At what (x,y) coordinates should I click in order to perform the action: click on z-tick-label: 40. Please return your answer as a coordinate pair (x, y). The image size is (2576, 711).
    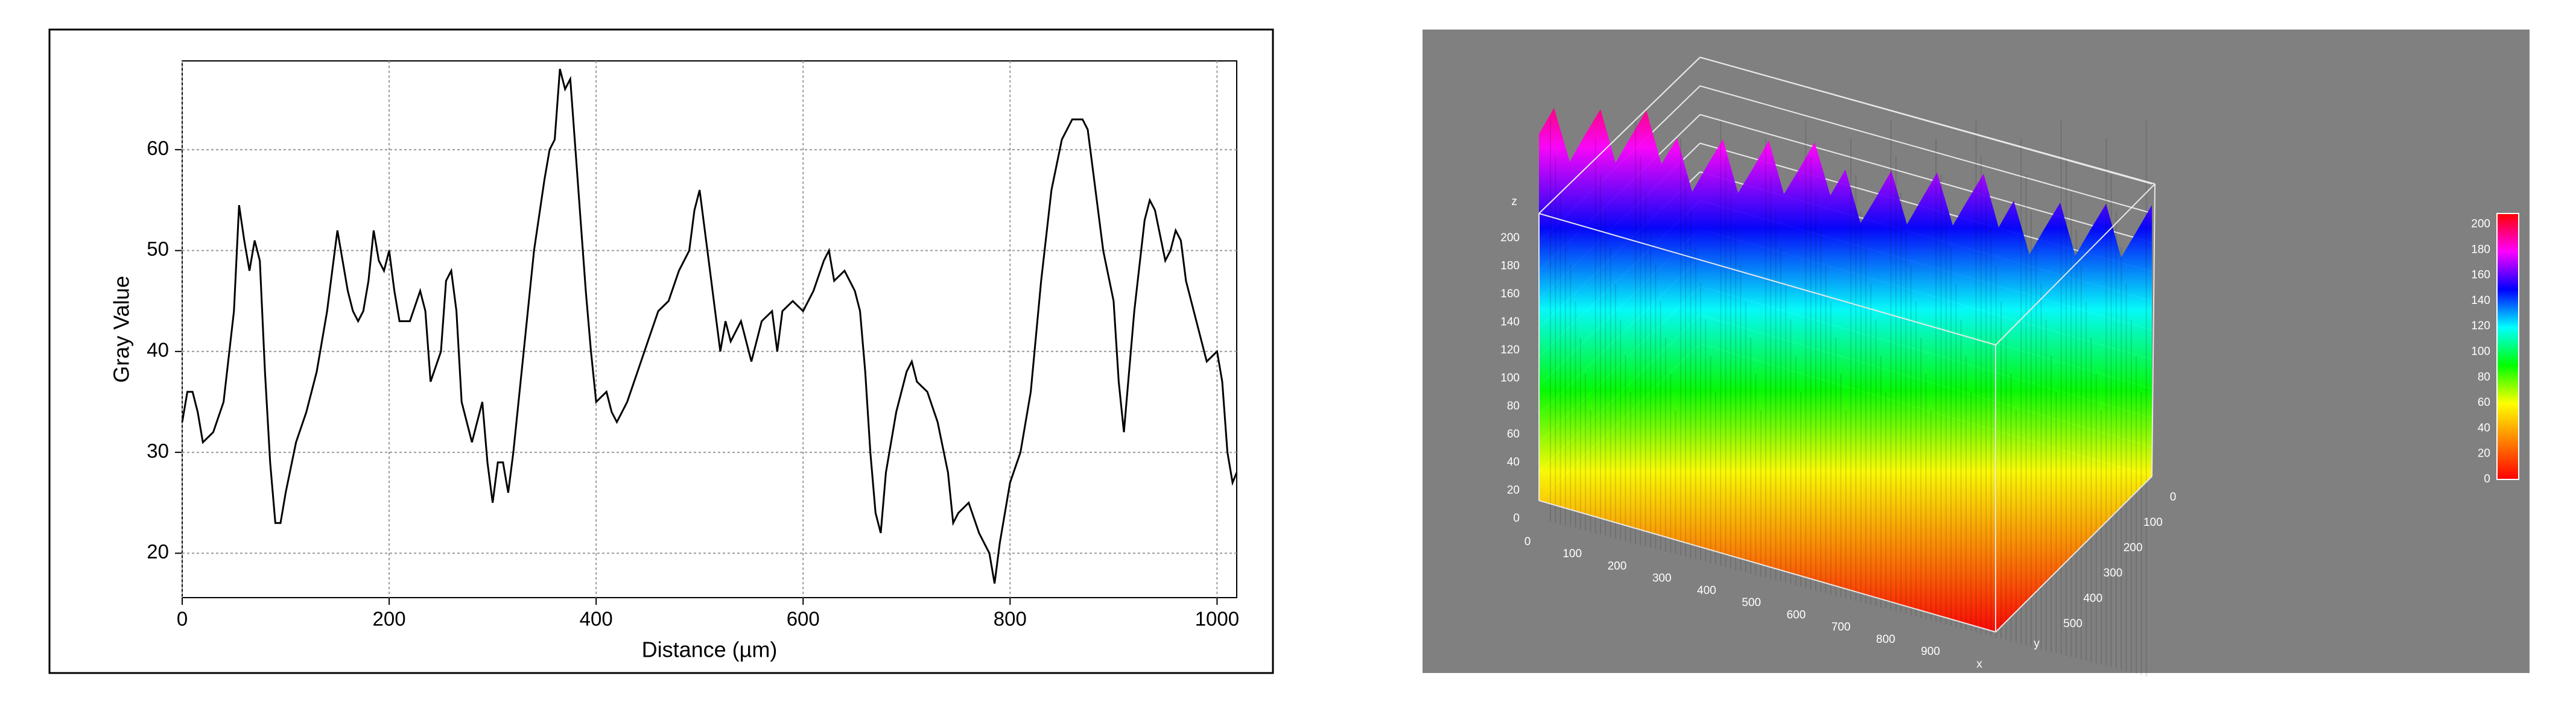
    Looking at the image, I should click on (1513, 462).